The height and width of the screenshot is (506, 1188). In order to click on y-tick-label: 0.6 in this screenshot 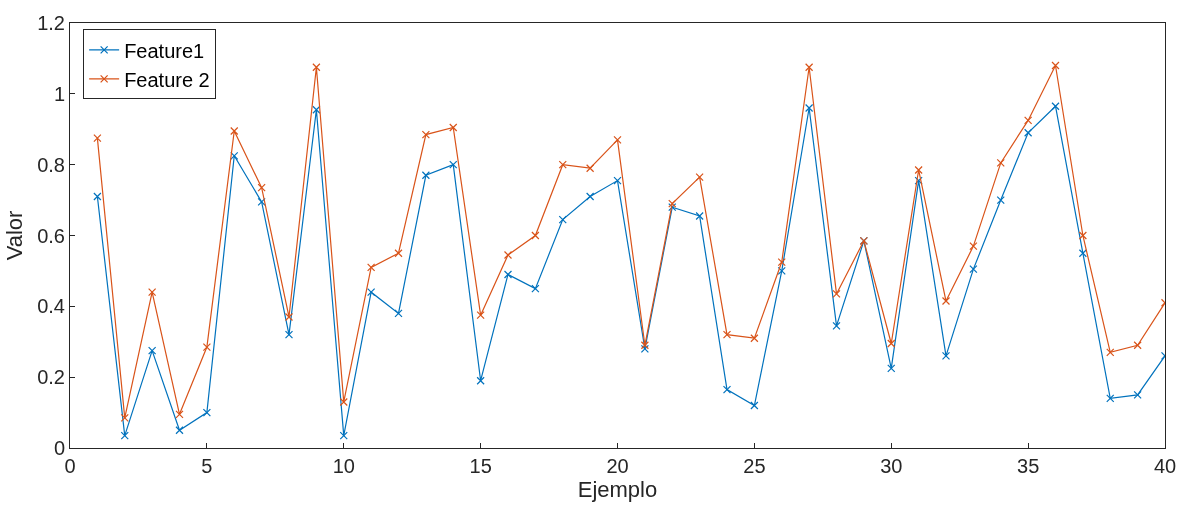, I will do `click(51, 235)`.